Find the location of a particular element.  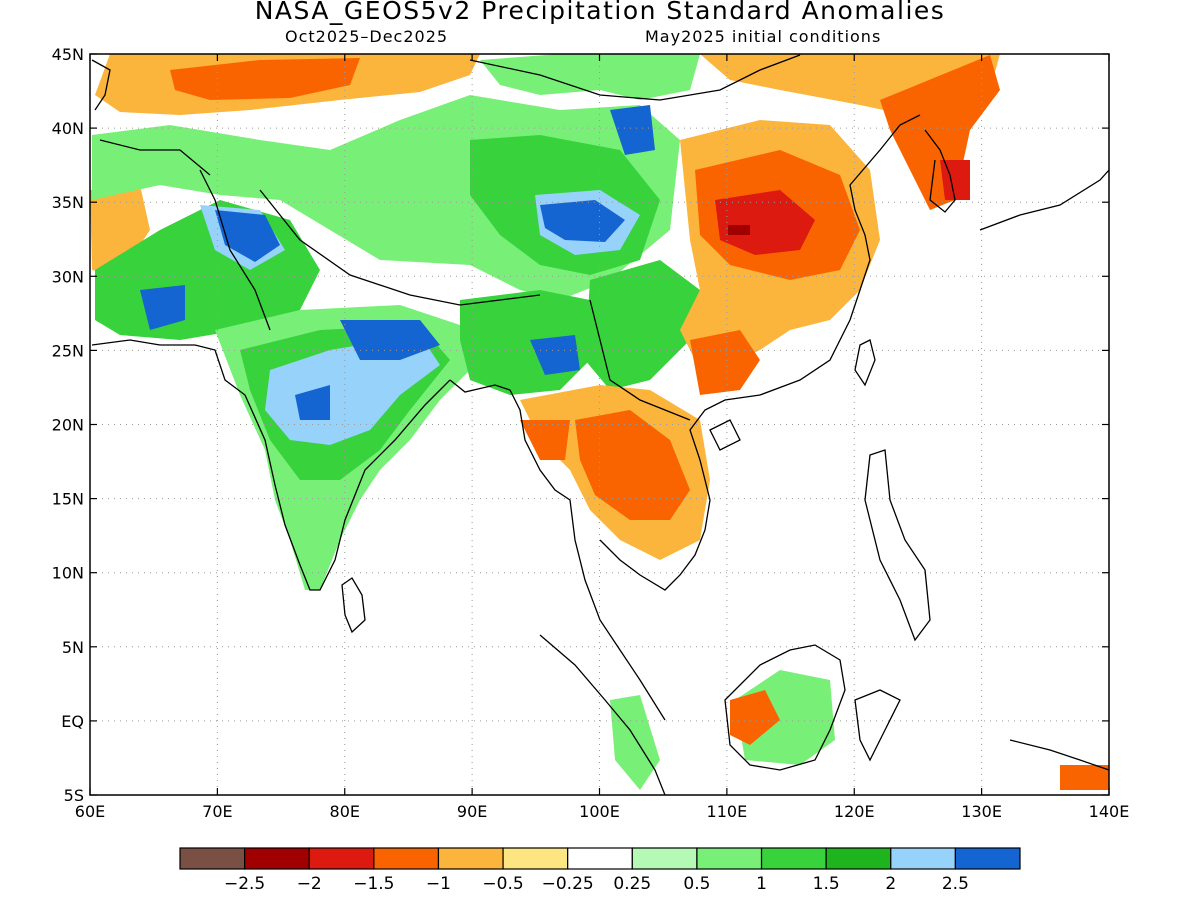

lat-label: 5N is located at coordinates (73, 647).